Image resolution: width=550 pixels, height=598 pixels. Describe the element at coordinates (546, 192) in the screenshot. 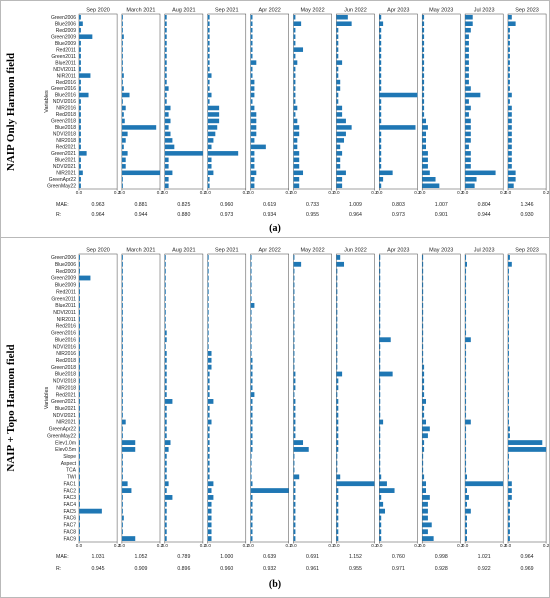

I see `panel-a-sep-2023-tick-label-end: 0.2` at that location.